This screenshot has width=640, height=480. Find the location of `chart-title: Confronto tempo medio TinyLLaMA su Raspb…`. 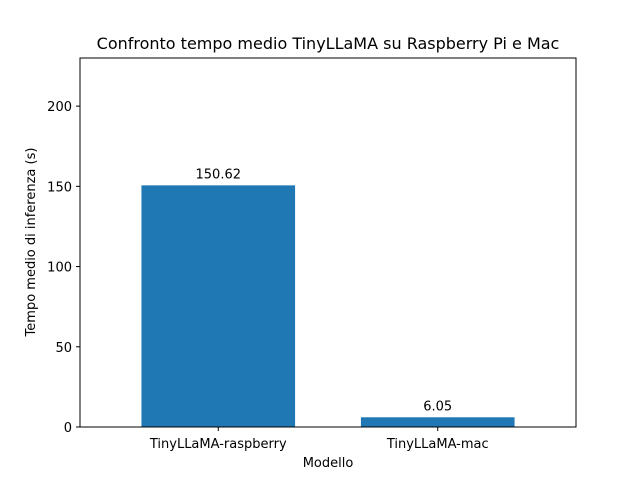

chart-title: Confronto tempo medio TinyLLaMA su Raspb… is located at coordinates (328, 43).